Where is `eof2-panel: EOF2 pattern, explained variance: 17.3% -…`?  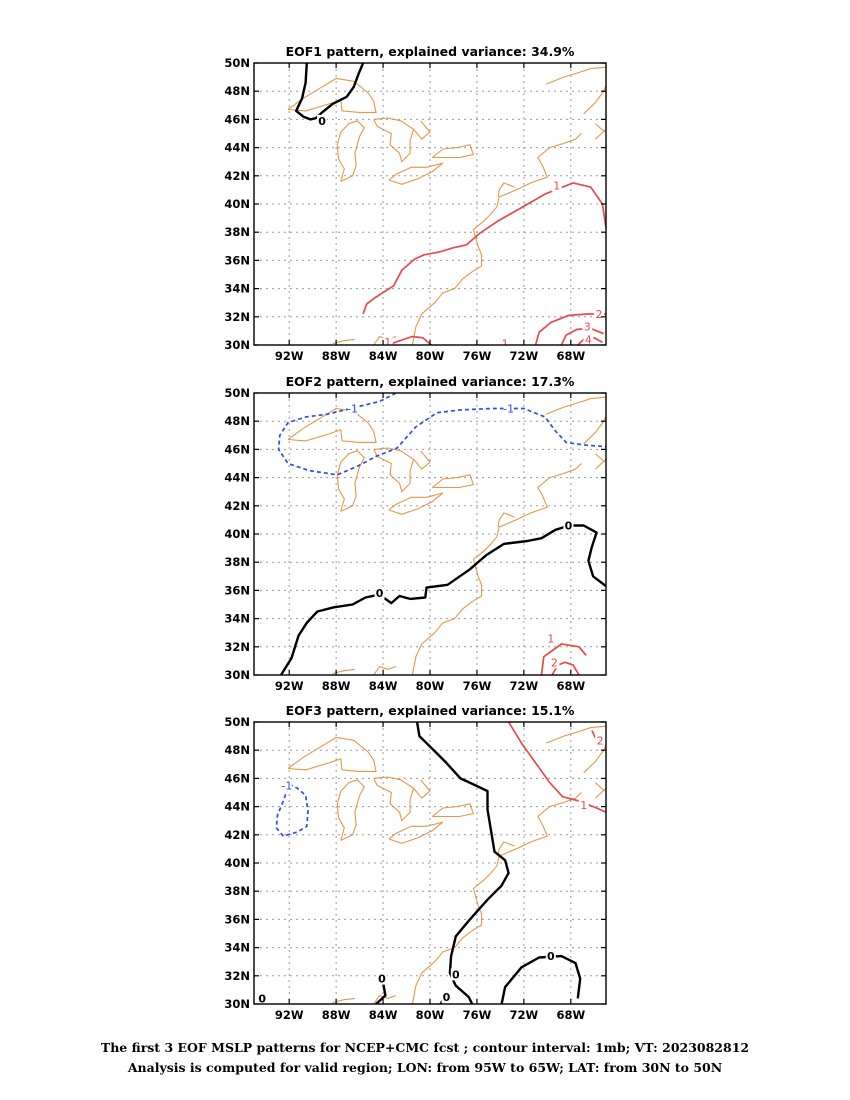 eof2-panel: EOF2 pattern, explained variance: 17.3% -… is located at coordinates (415, 533).